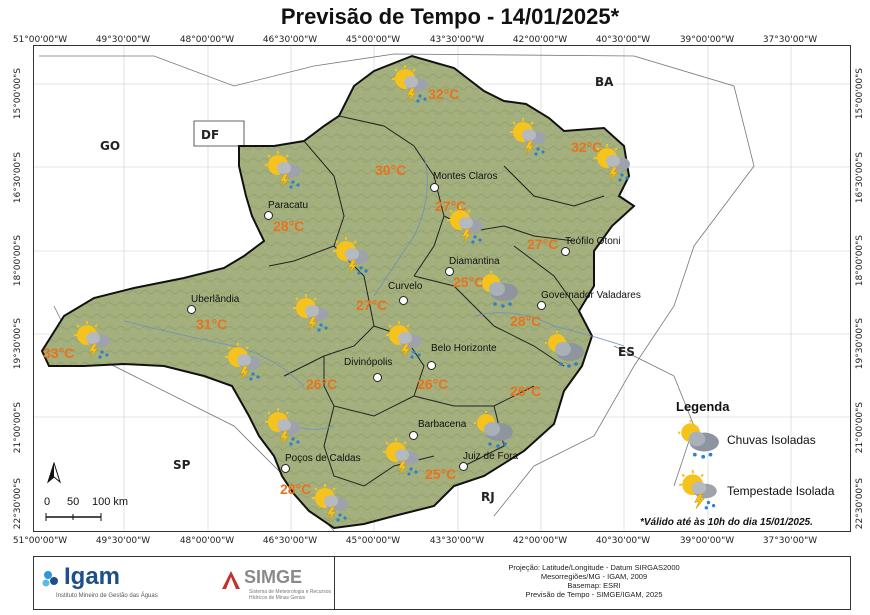 This screenshot has width=870, height=615. What do you see at coordinates (50, 579) in the screenshot?
I see `igam-logo-icon` at bounding box center [50, 579].